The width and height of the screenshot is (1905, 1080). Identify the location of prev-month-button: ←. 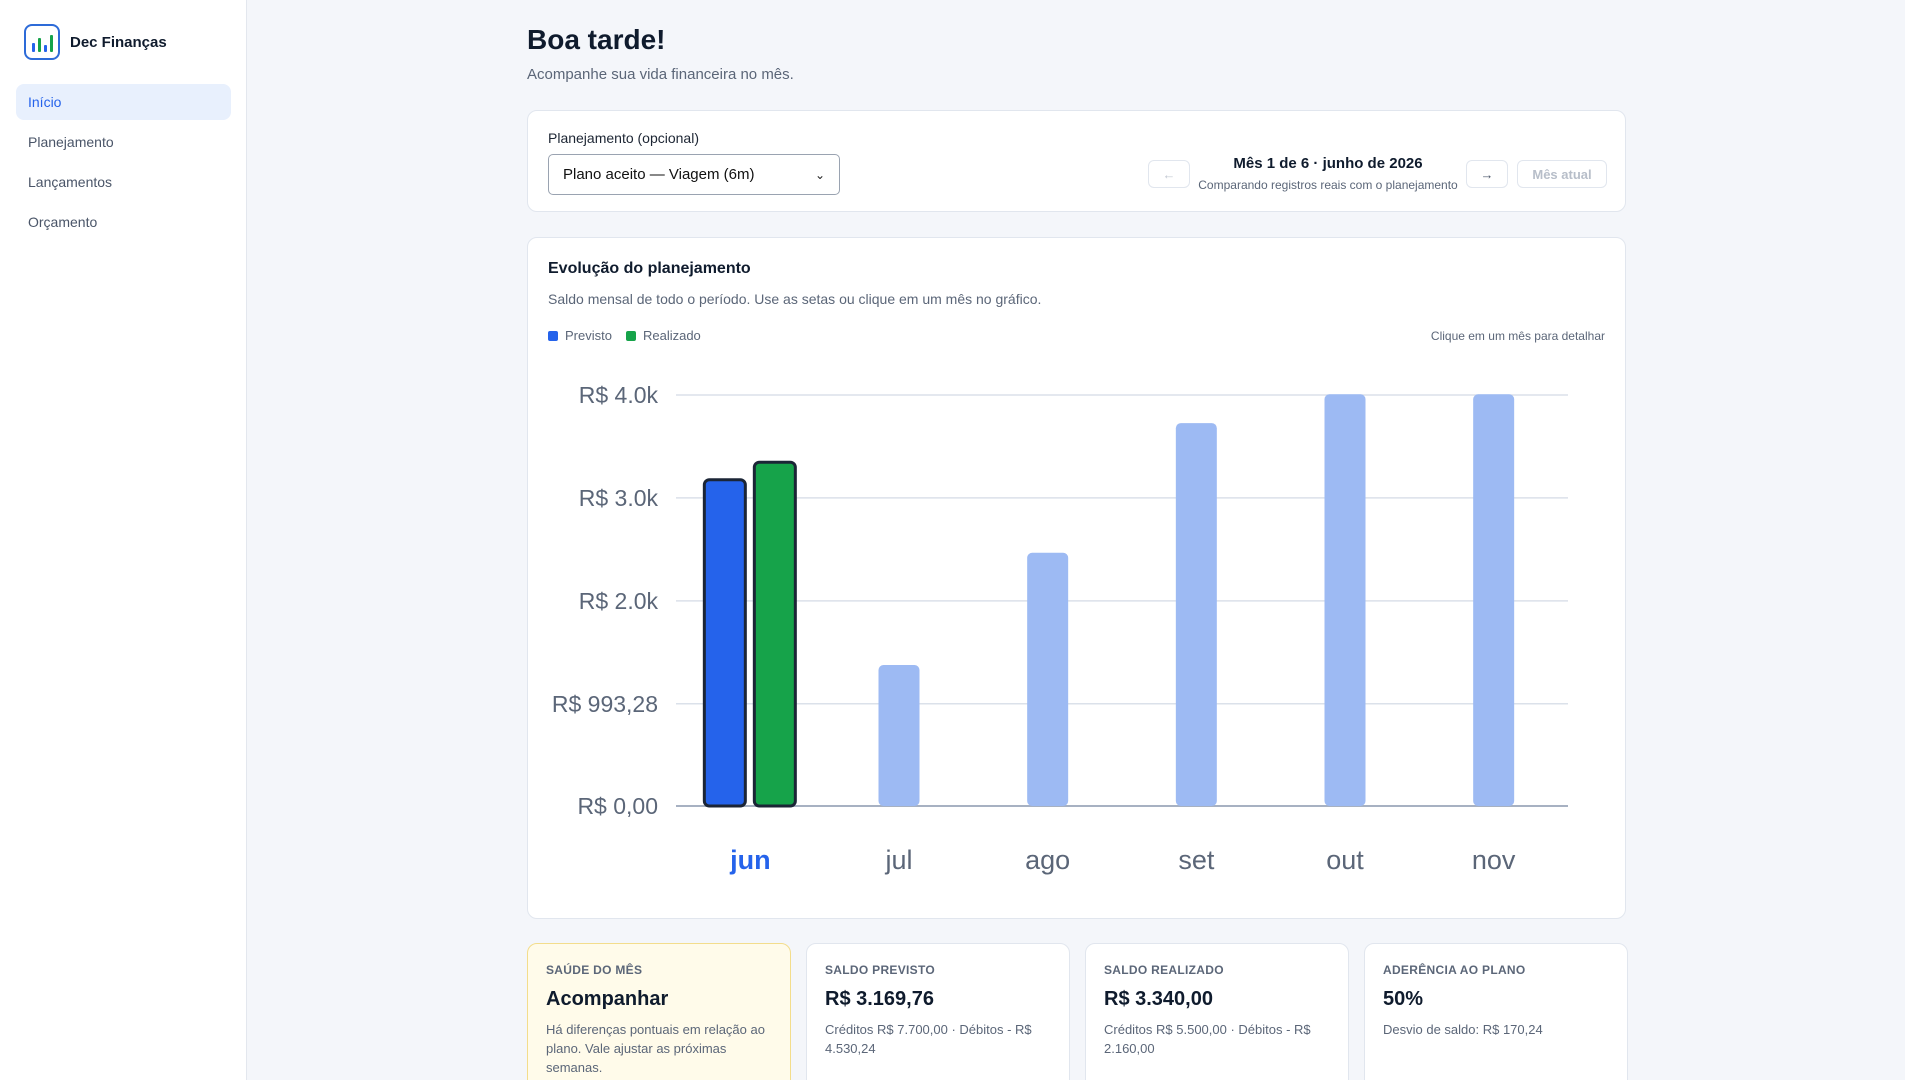
(1169, 174).